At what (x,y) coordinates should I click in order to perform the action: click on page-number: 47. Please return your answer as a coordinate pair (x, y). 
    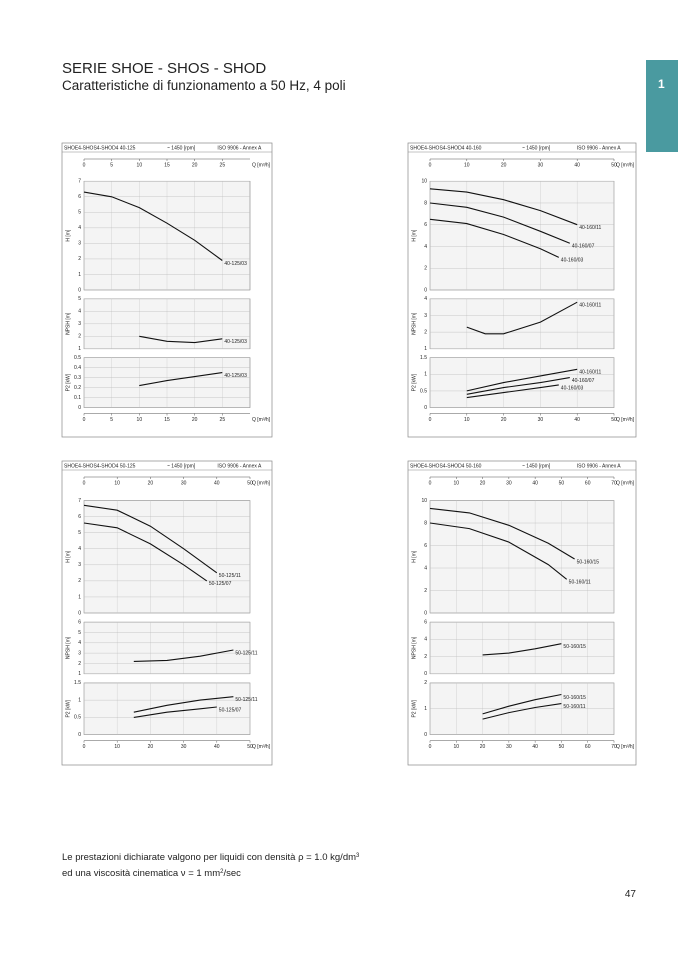
    Looking at the image, I should click on (631, 894).